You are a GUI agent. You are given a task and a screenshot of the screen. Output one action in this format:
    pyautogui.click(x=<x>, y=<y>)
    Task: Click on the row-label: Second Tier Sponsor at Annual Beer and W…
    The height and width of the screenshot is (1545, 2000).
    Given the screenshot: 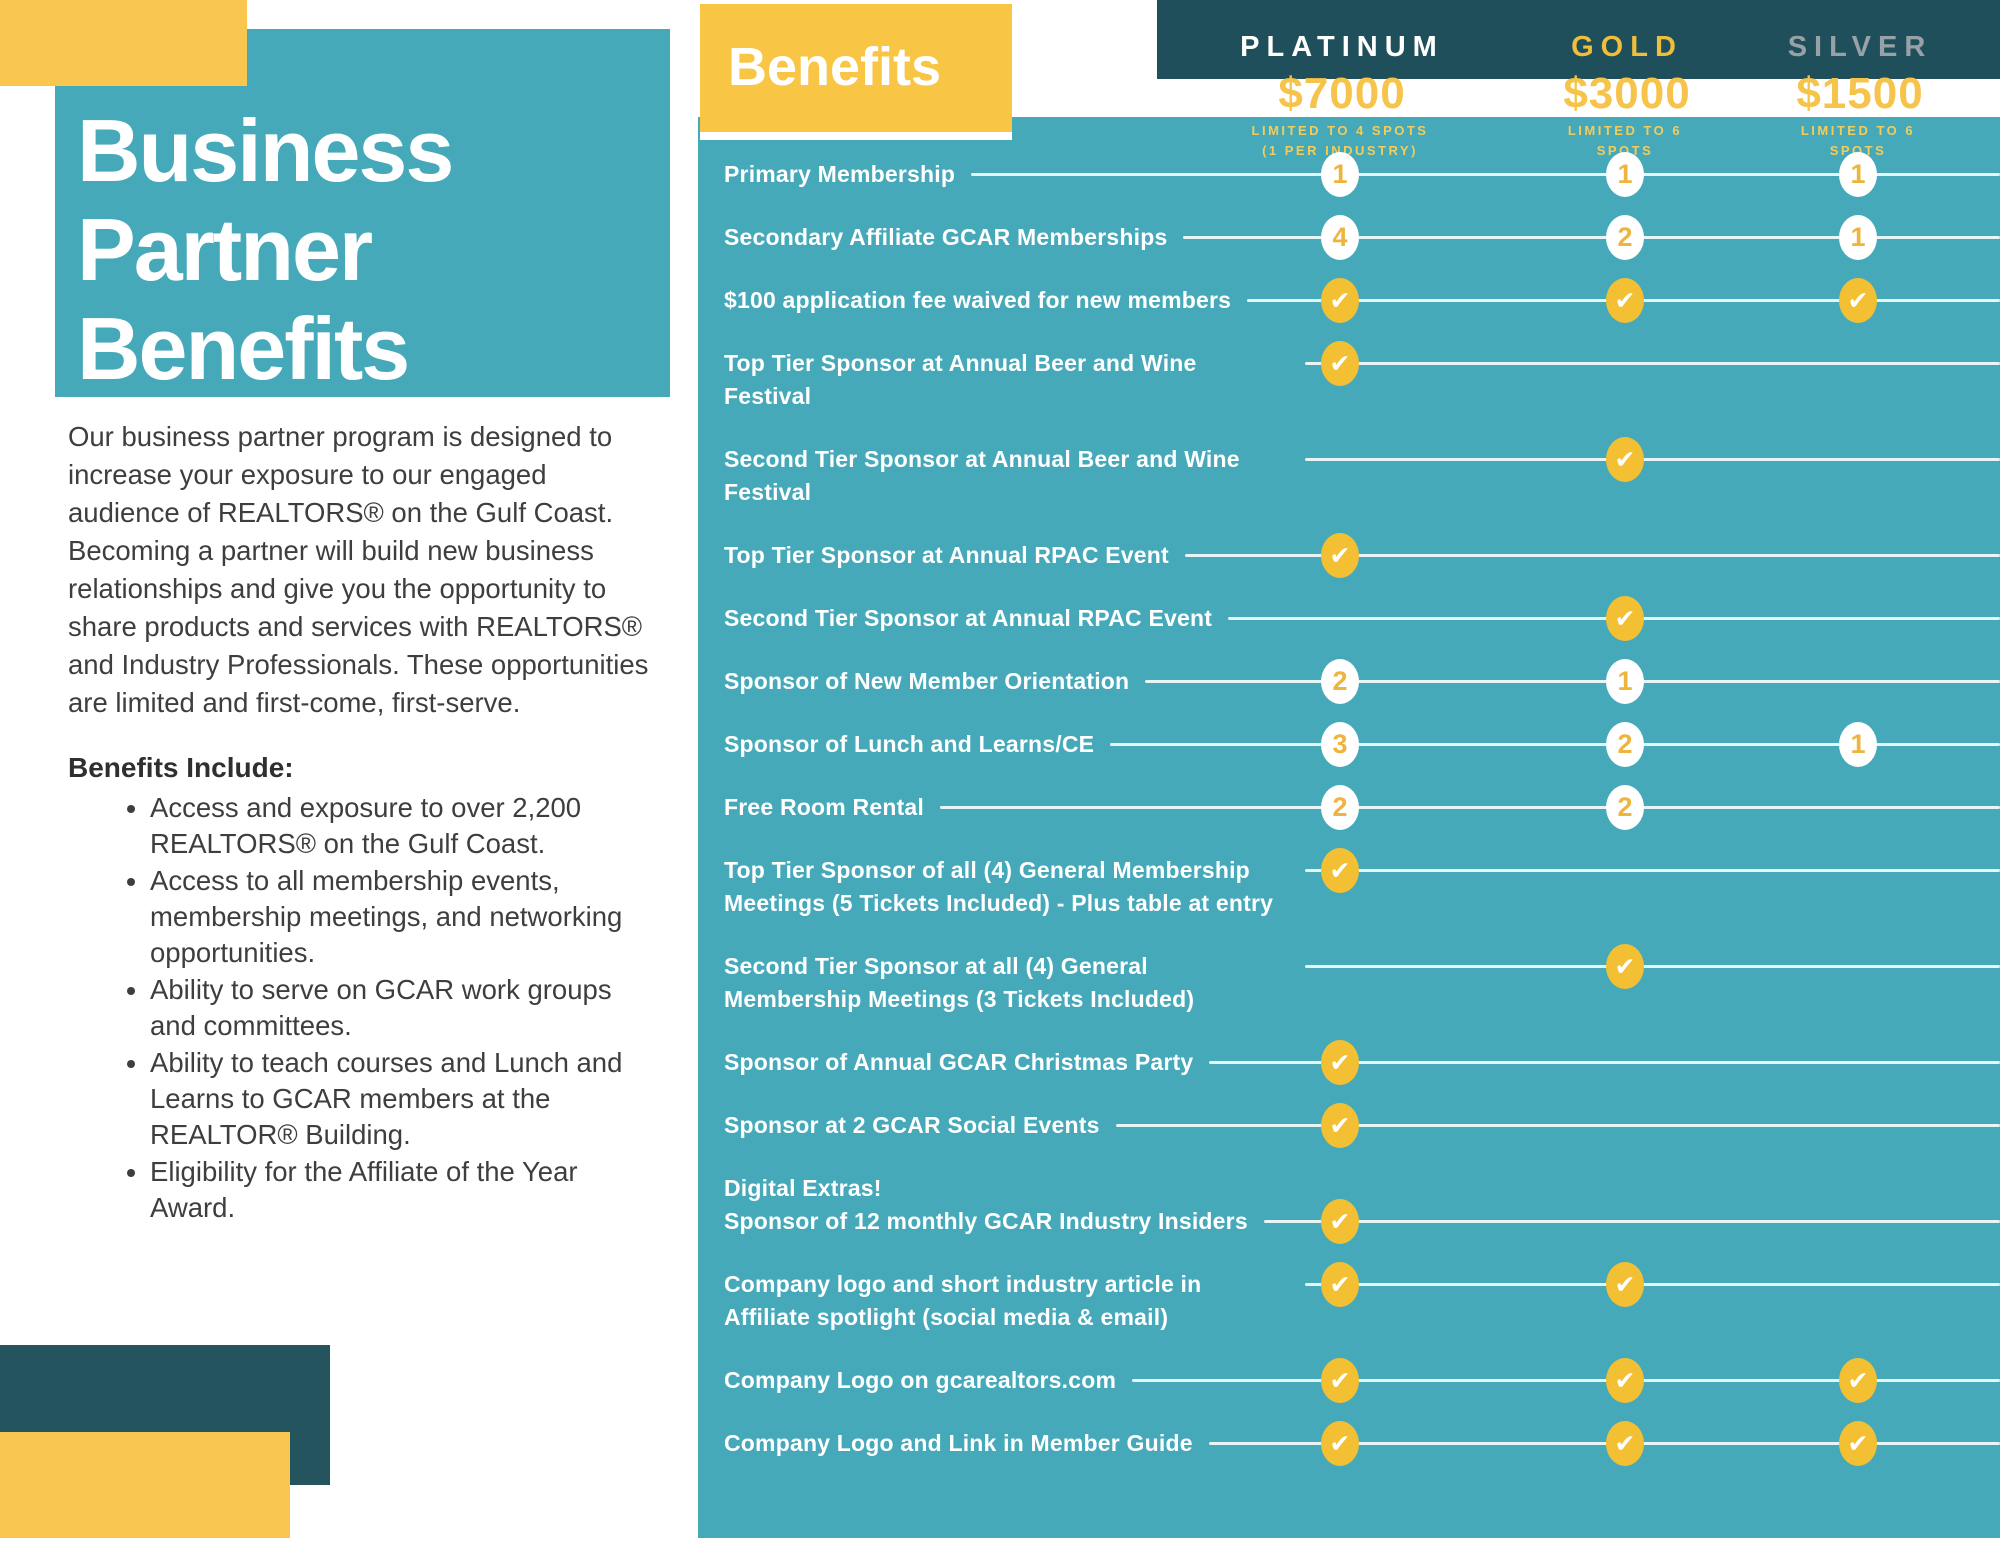 What is the action you would take?
    pyautogui.click(x=982, y=475)
    